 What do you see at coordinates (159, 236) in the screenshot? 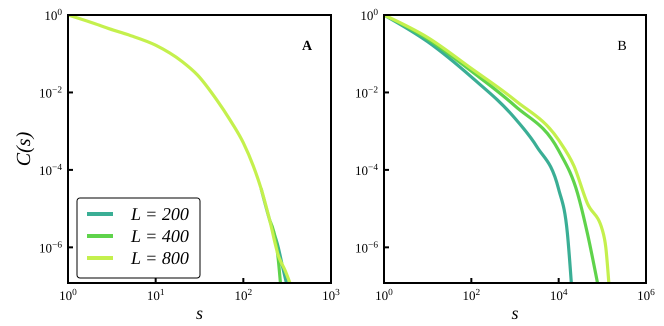
I see `legend-label: L = 400` at bounding box center [159, 236].